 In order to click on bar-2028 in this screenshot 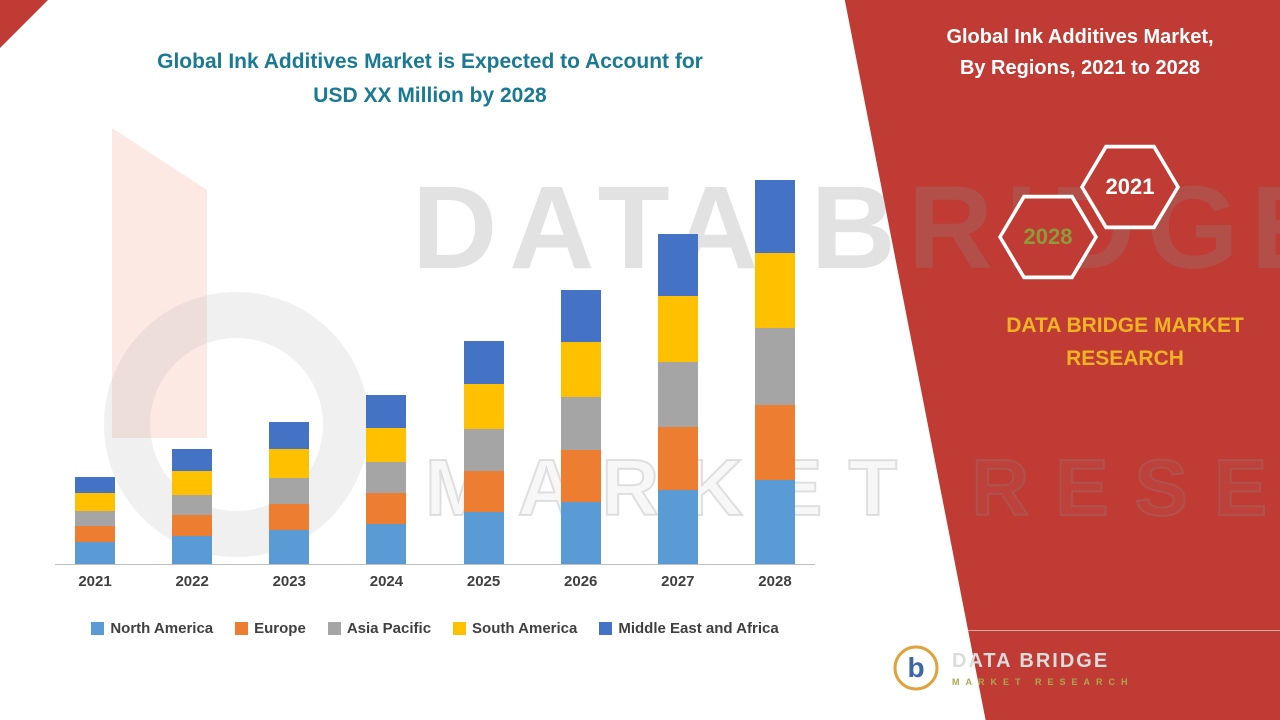, I will do `click(774, 372)`.